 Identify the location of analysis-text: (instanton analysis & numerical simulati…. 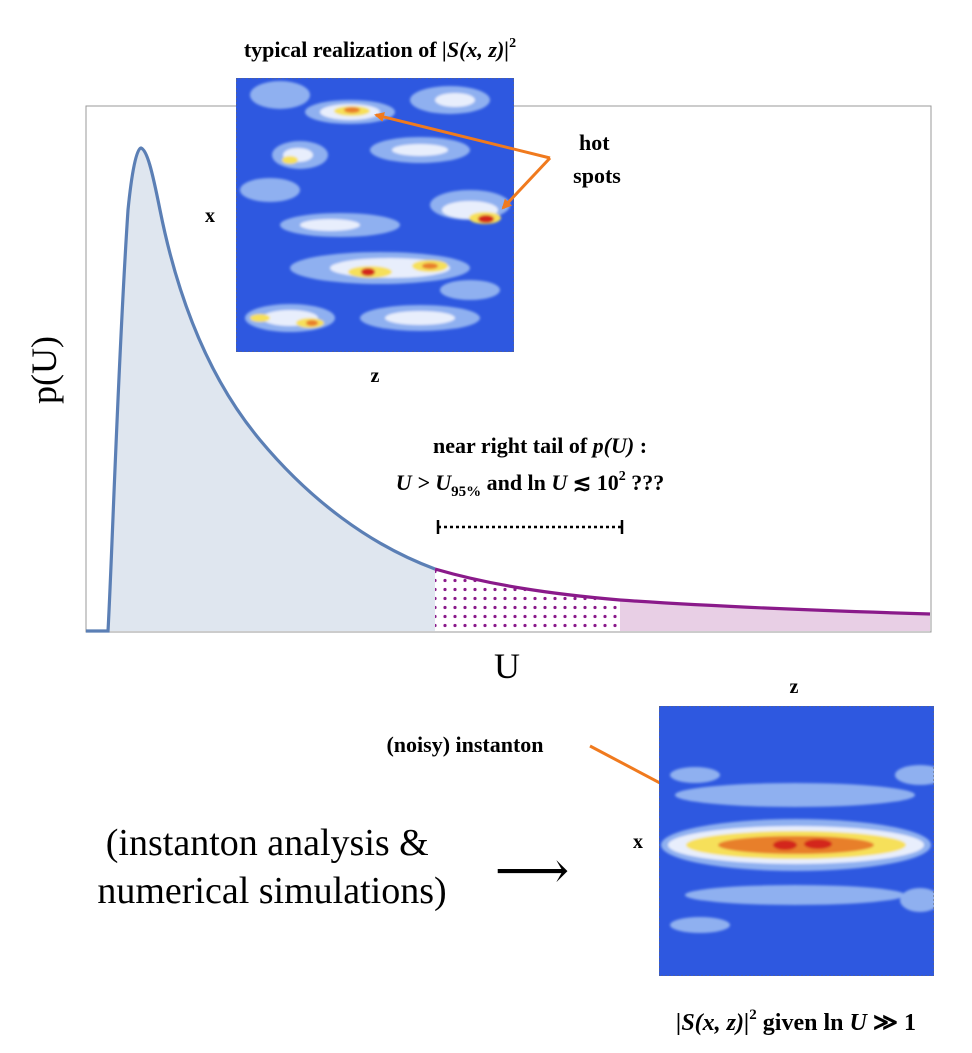
(271, 867).